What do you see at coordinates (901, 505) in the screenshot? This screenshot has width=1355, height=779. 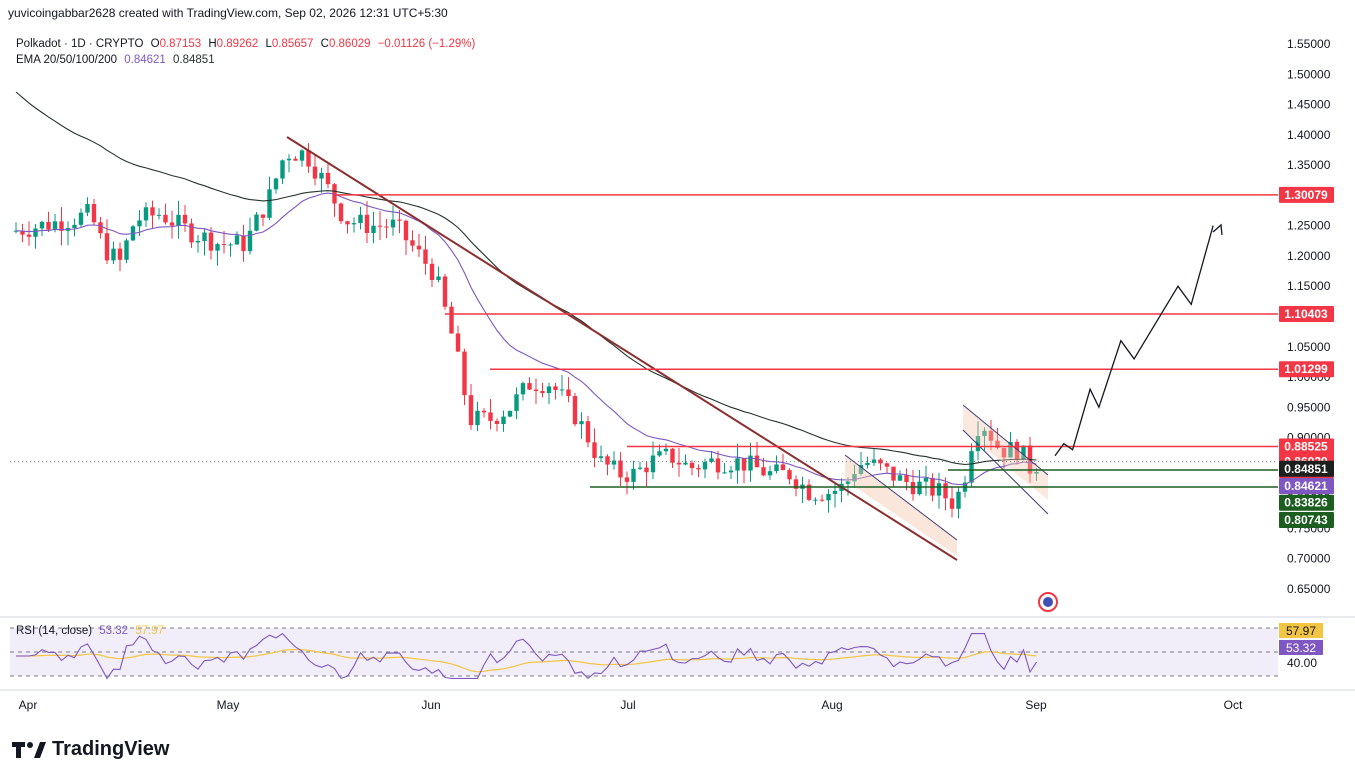 I see `falling-wedge` at bounding box center [901, 505].